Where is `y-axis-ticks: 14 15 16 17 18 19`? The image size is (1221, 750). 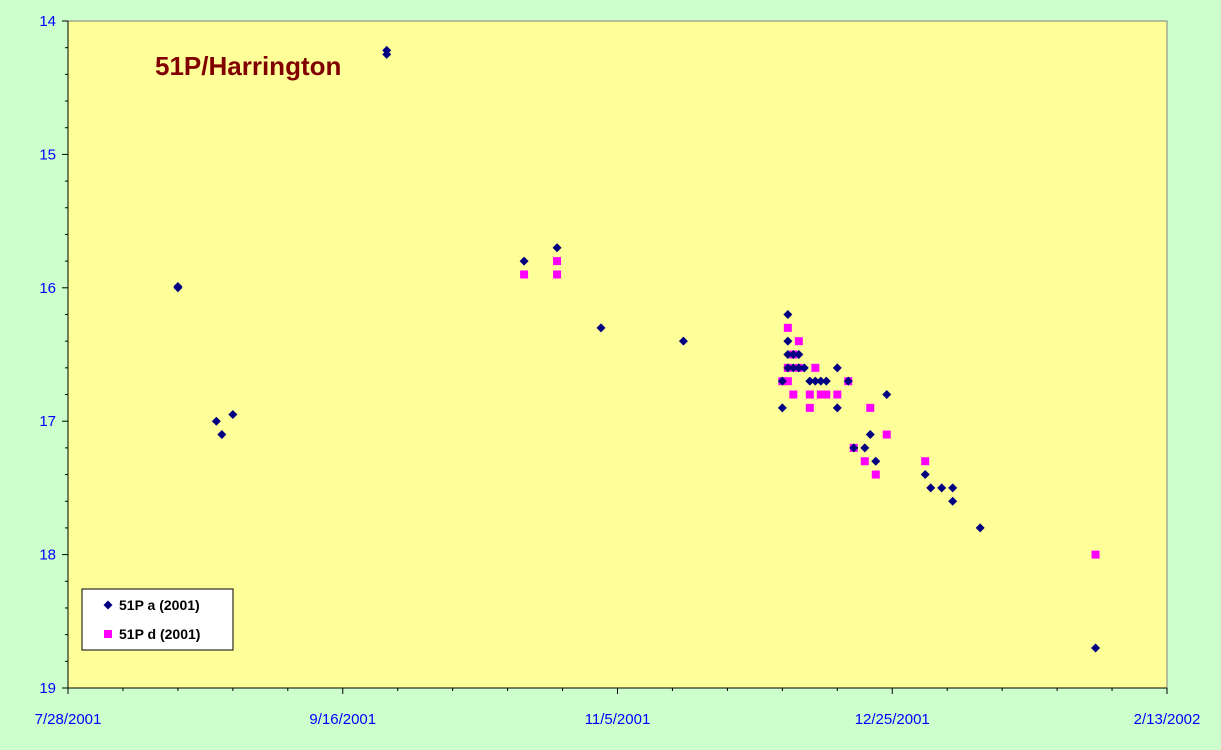
y-axis-ticks: 14 15 16 17 18 19 is located at coordinates (53, 355).